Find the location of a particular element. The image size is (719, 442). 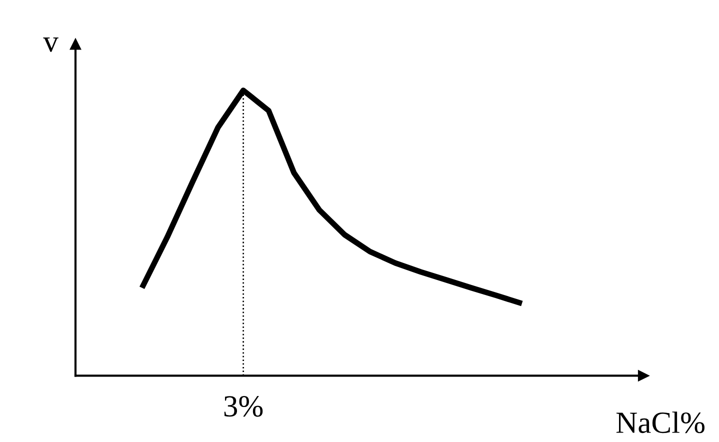

y-axis-title: v is located at coordinates (50, 45).